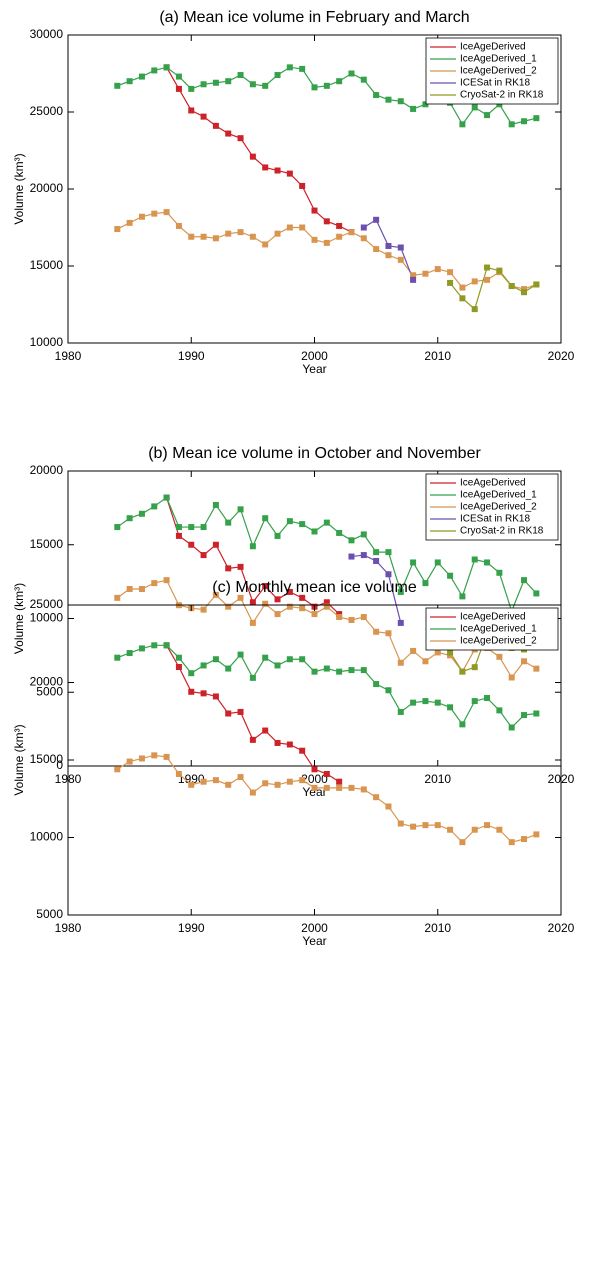  What do you see at coordinates (191, 928) in the screenshot?
I see `x-tick-label: 1990` at bounding box center [191, 928].